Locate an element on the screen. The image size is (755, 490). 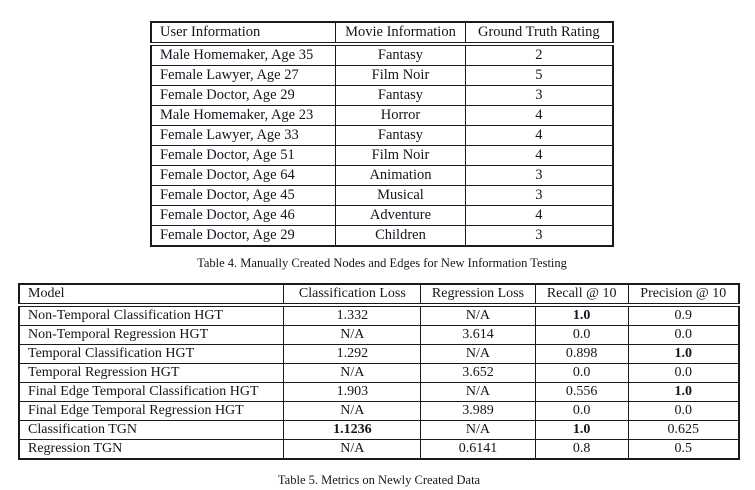
table-row: Female Lawyer, Age 33 Fantasy 4 is located at coordinates (382, 135).